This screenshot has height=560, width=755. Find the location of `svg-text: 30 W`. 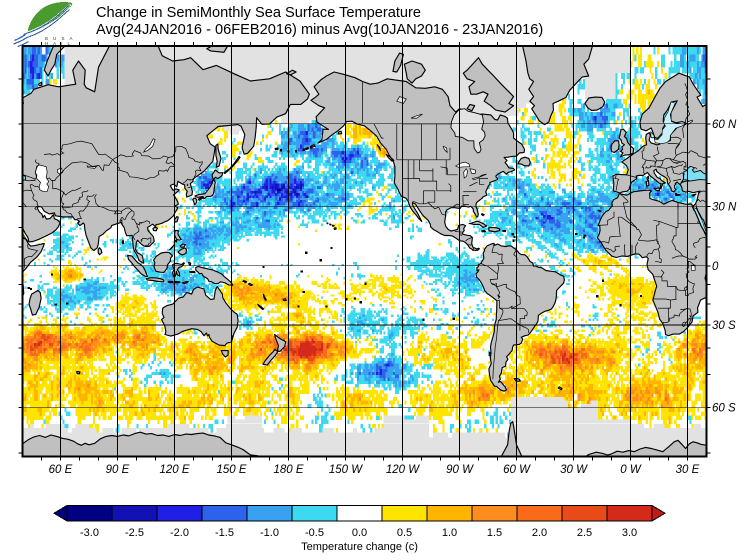

svg-text: 30 W is located at coordinates (574, 470).